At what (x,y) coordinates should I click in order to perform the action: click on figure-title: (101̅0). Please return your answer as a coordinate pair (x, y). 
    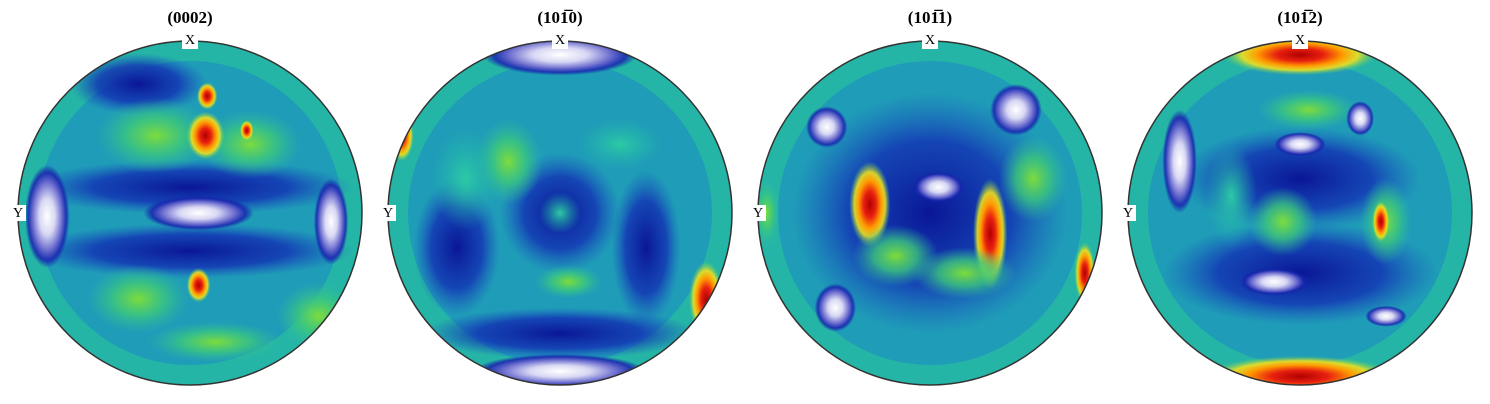
    Looking at the image, I should click on (559, 17).